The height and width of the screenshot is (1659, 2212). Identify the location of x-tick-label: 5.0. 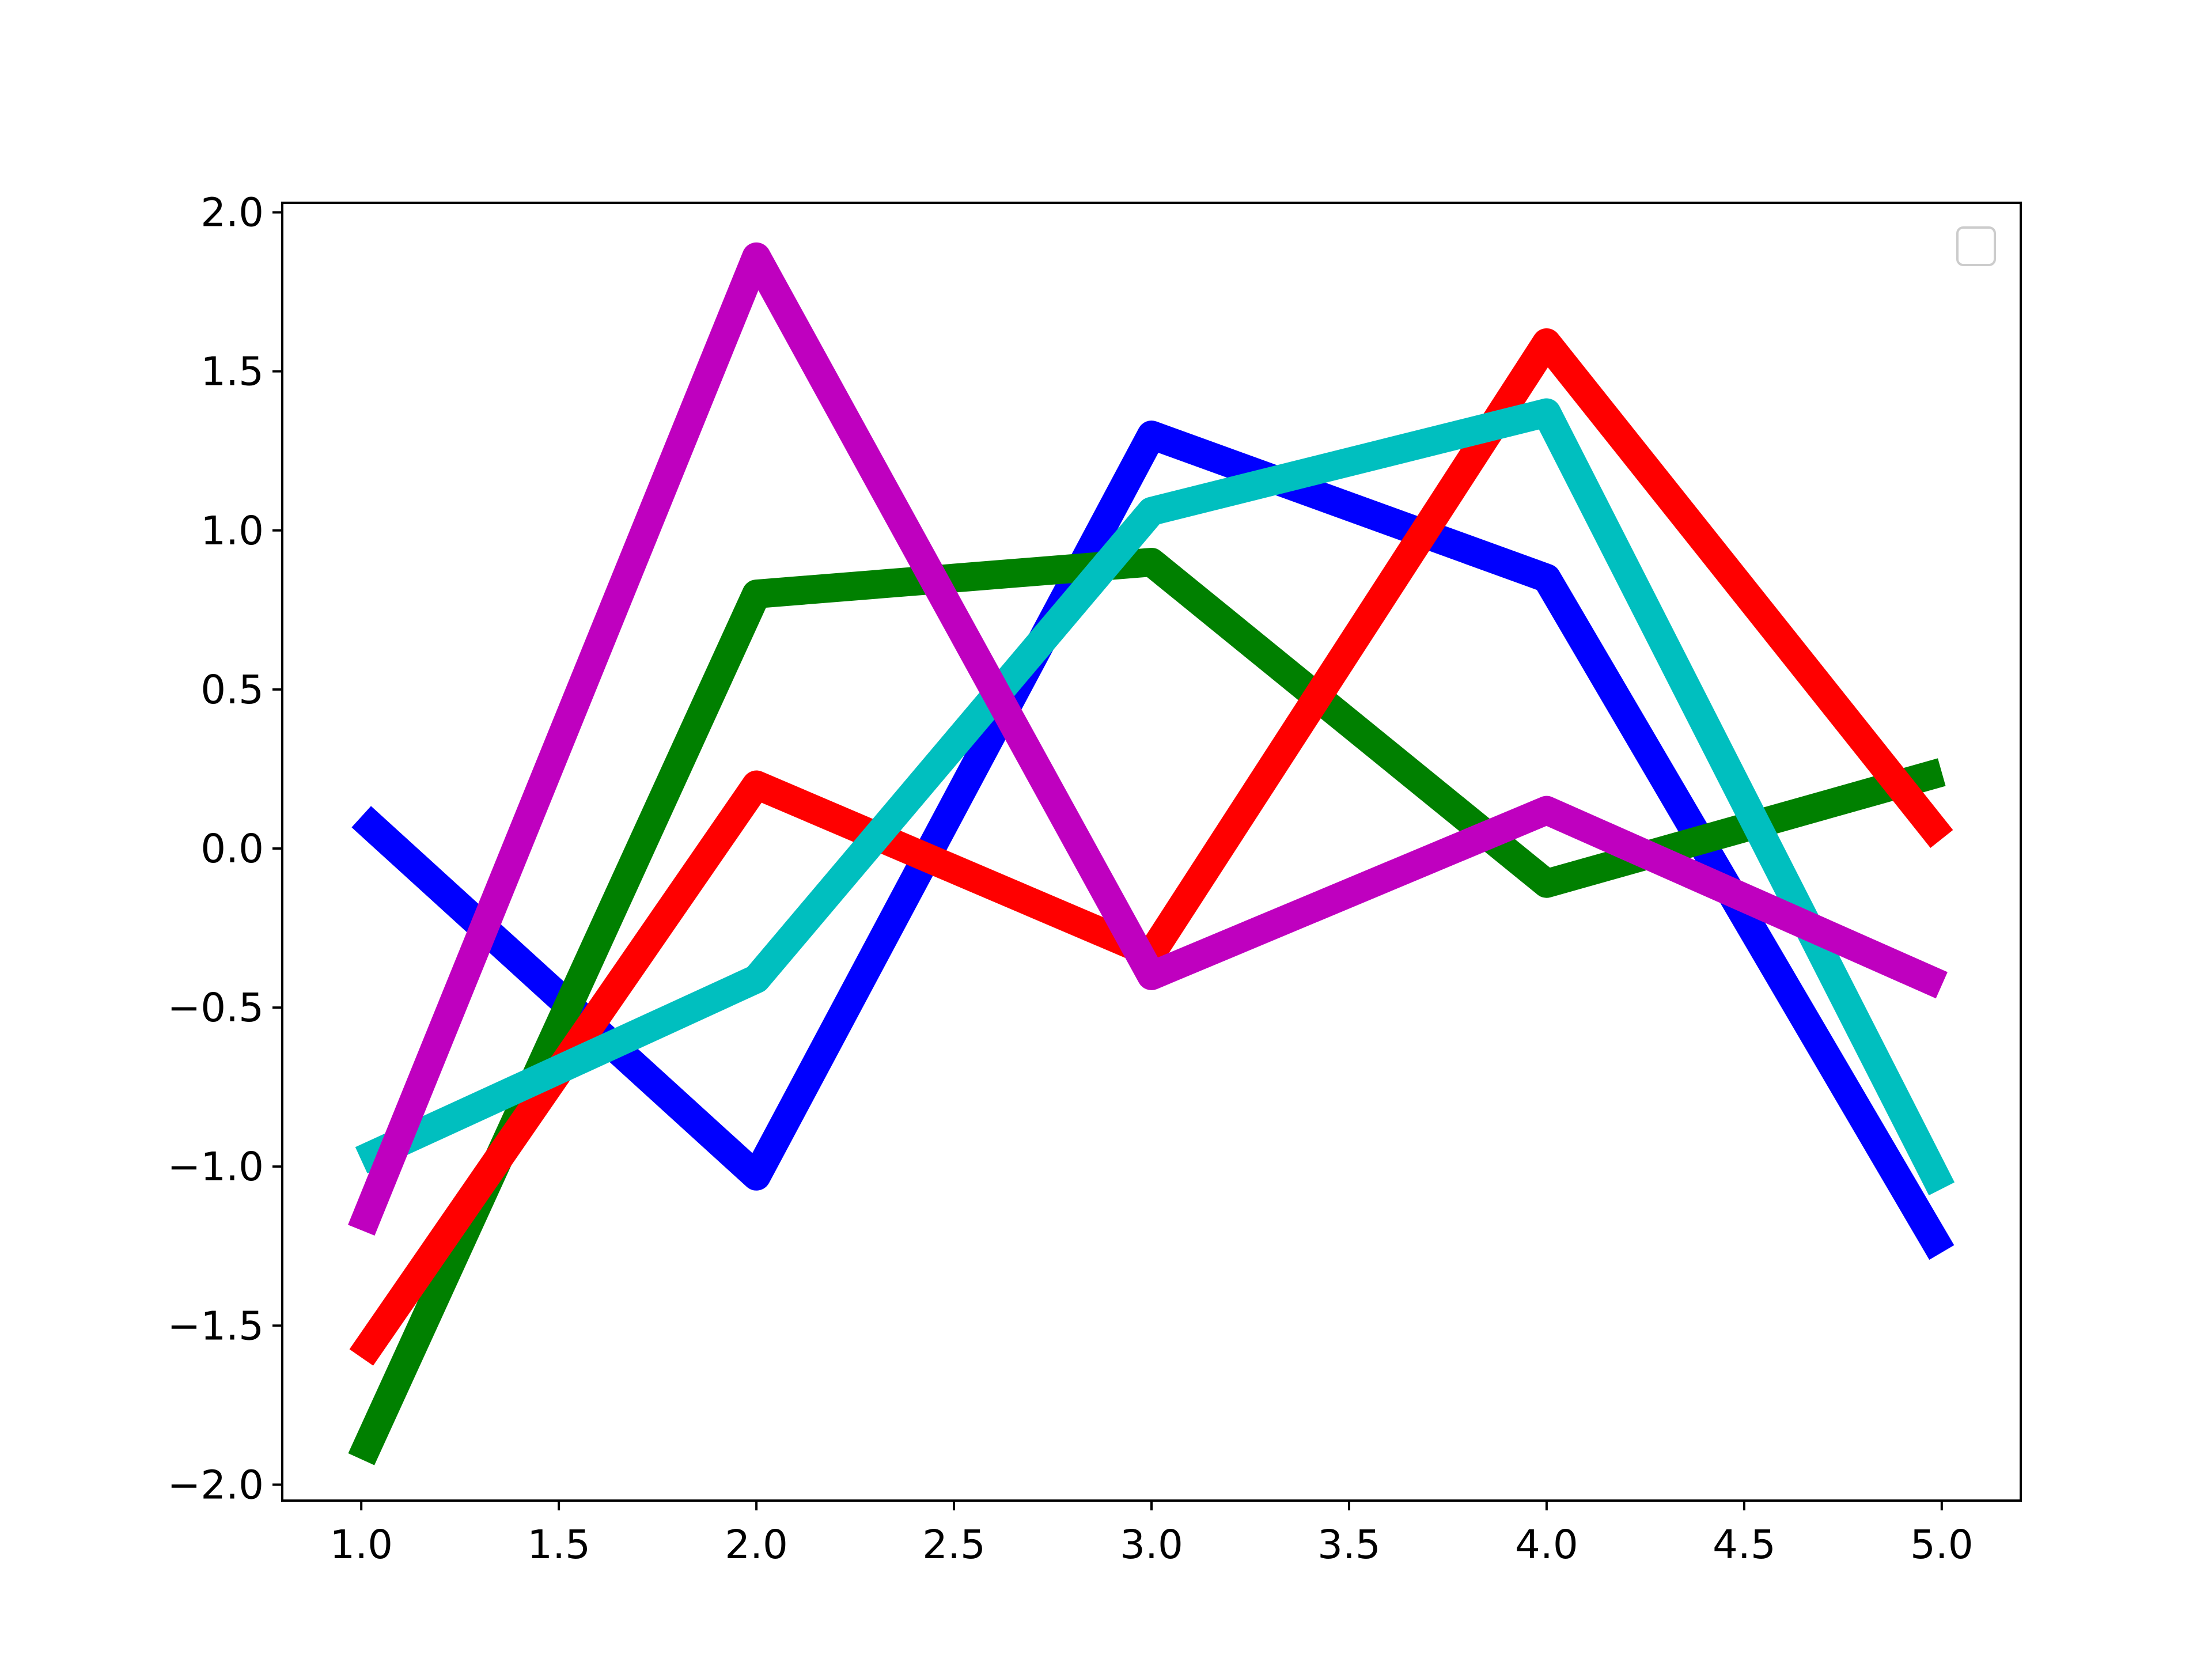
(1942, 1545).